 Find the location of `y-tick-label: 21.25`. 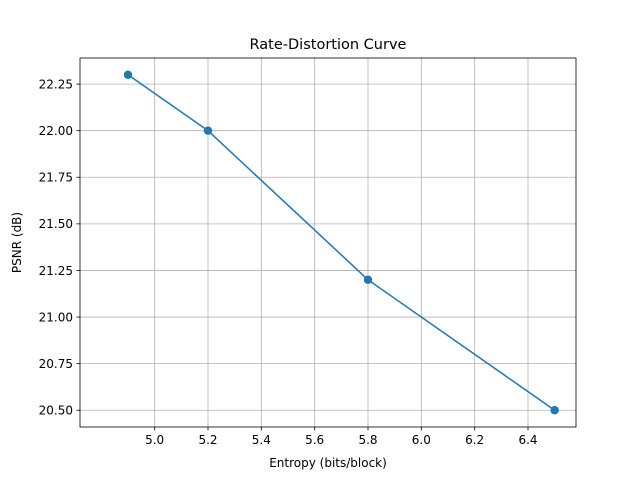

y-tick-label: 21.25 is located at coordinates (56, 271).